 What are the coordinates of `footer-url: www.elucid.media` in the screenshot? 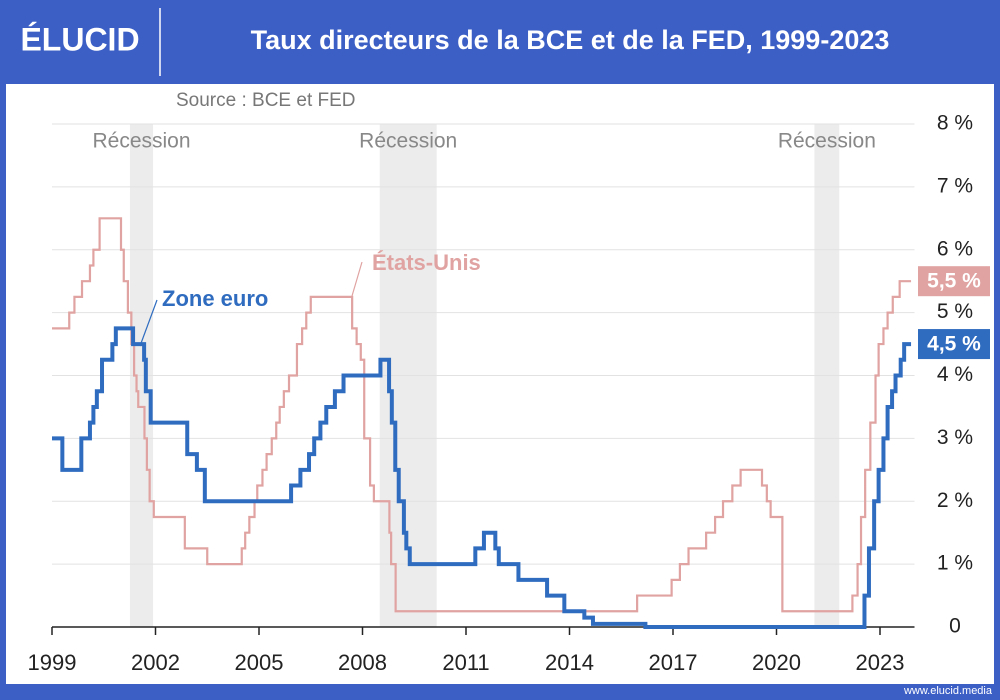 It's located at (948, 691).